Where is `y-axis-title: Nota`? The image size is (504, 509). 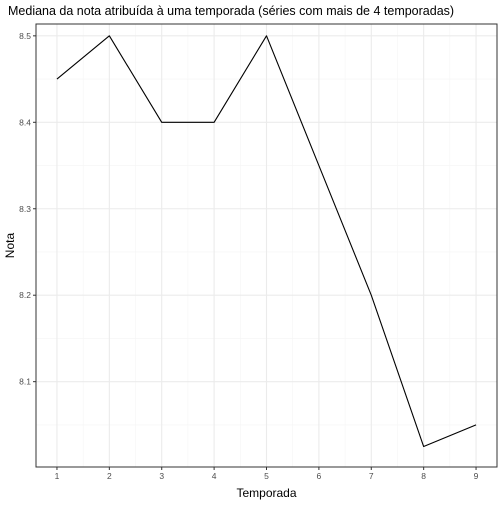
y-axis-title: Nota is located at coordinates (10, 246).